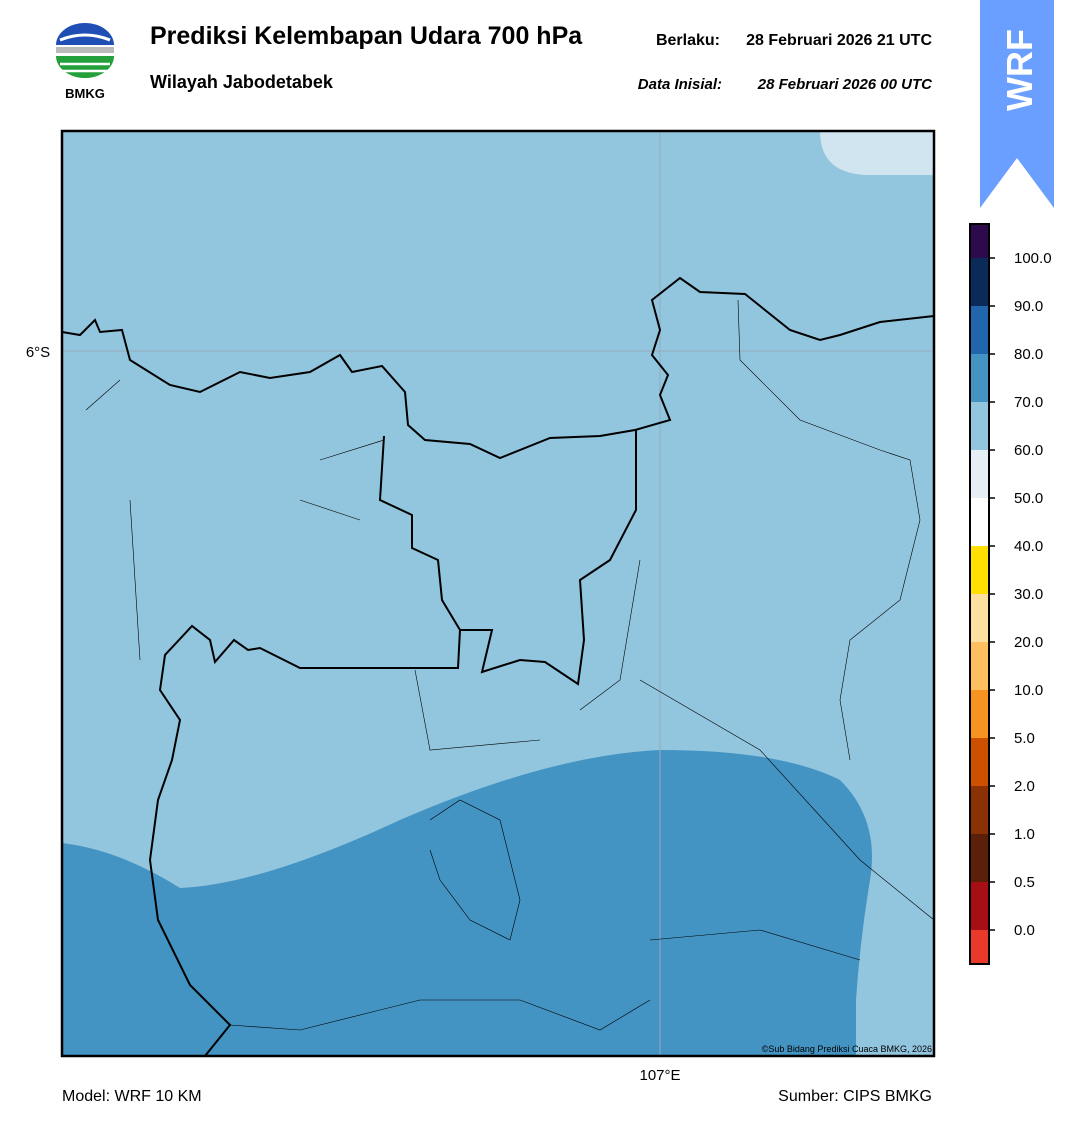 The image size is (1081, 1128). What do you see at coordinates (1024, 882) in the screenshot?
I see `colorbar-label: 0.5` at bounding box center [1024, 882].